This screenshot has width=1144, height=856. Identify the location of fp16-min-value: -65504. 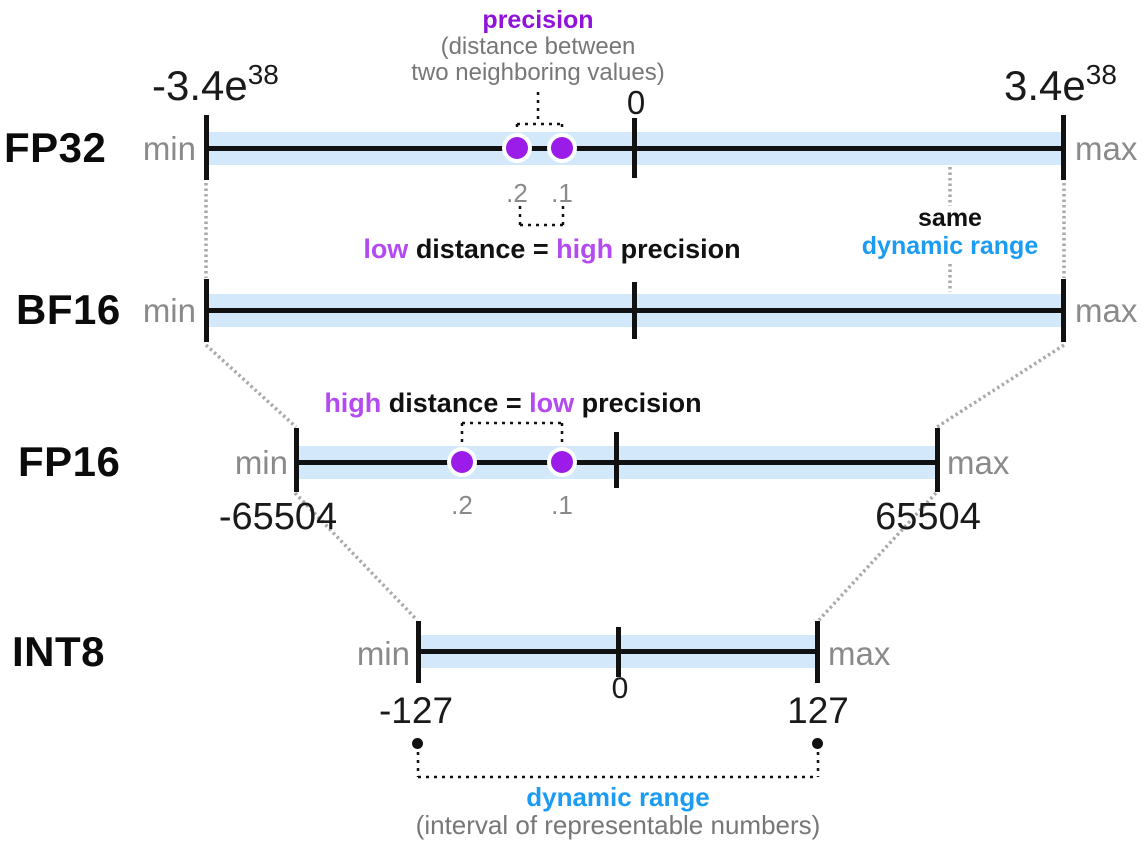
(278, 517).